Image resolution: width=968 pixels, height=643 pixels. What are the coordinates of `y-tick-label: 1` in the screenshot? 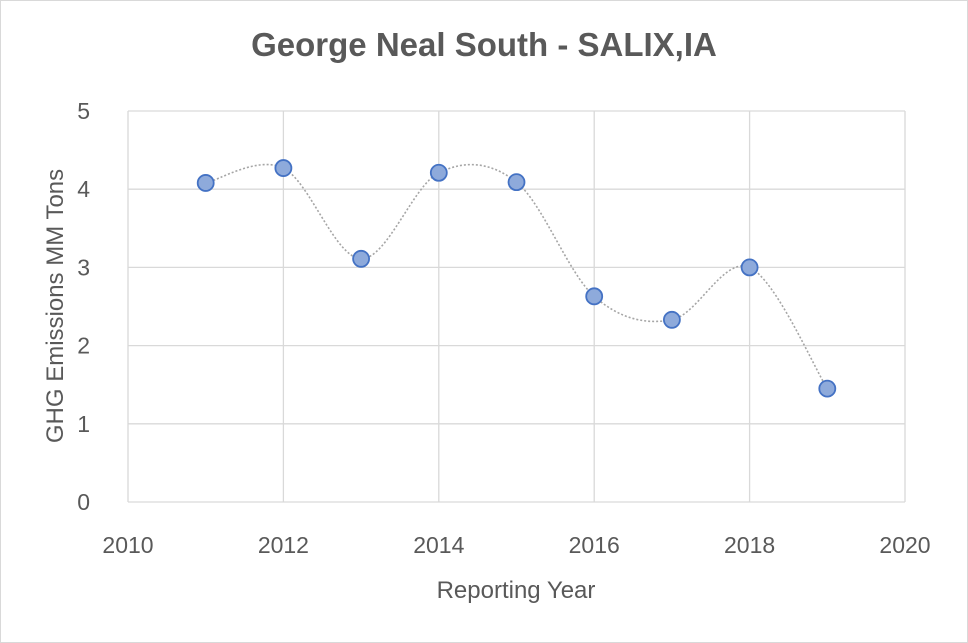 It's located at (83, 424).